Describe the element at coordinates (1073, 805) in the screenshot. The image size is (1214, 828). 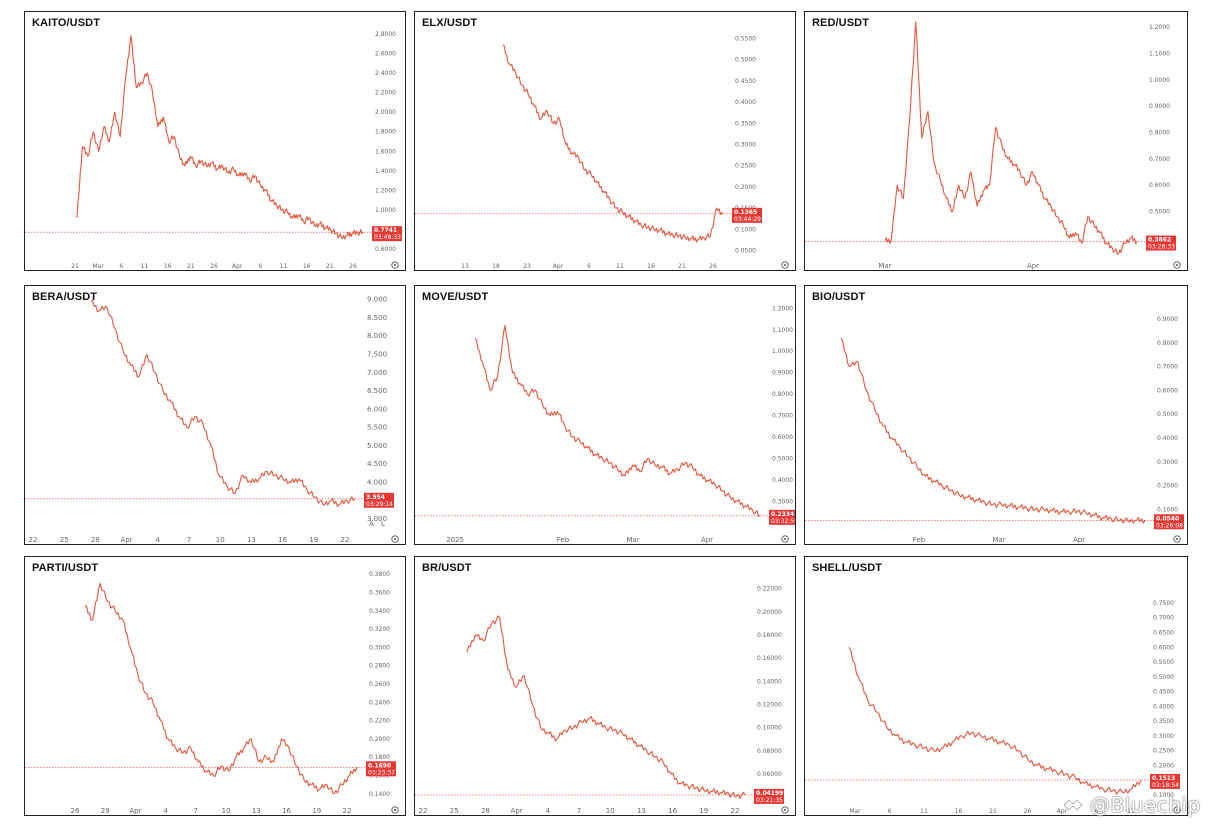
I see `watermark-logo-icon` at that location.